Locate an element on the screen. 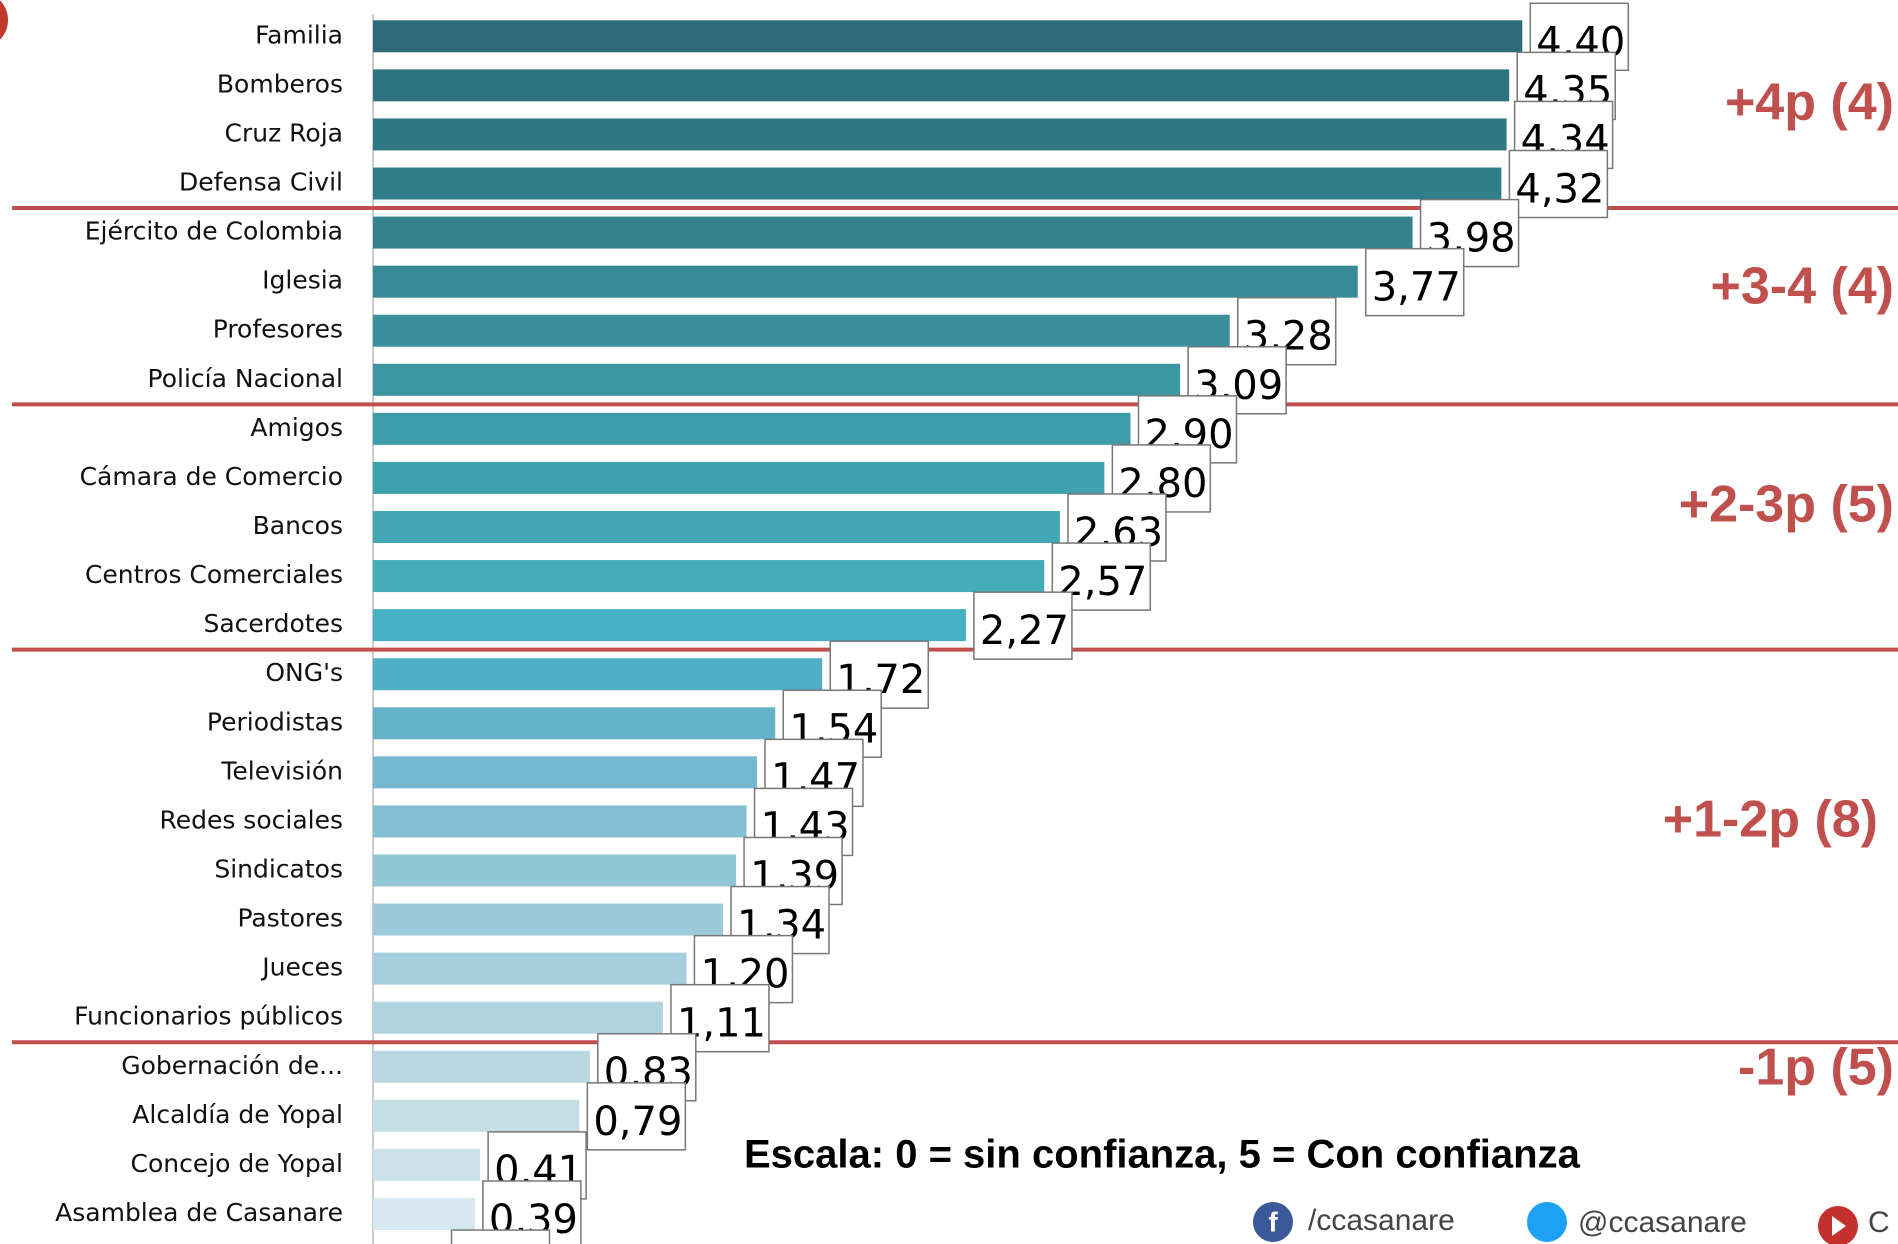  category-label: Centros Comerciales is located at coordinates (214, 574).